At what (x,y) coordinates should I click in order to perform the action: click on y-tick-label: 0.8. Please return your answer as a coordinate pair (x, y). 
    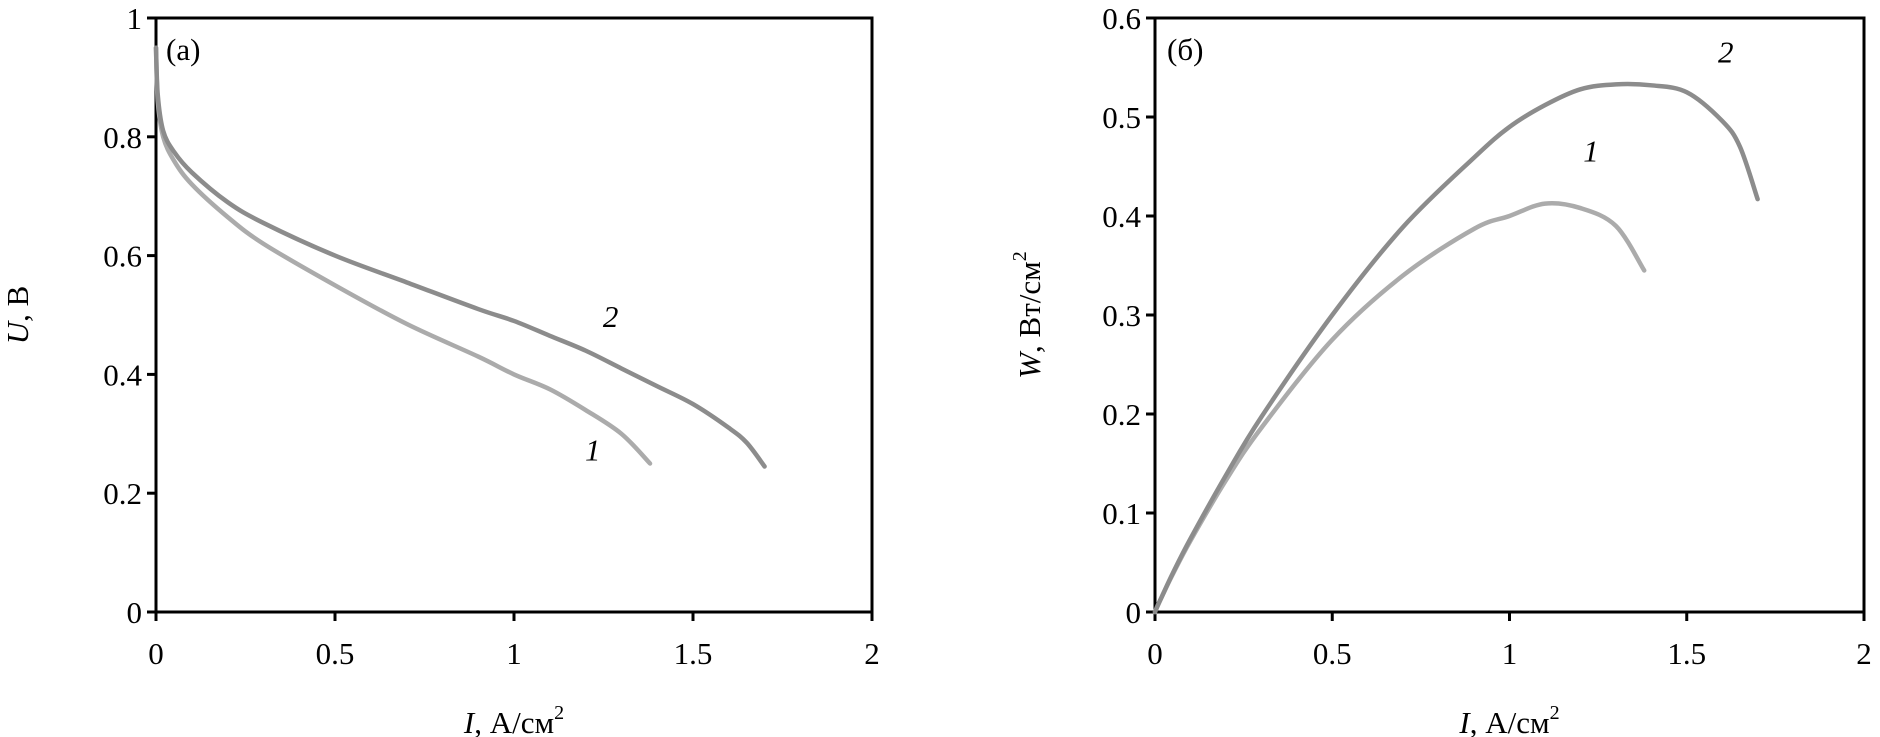
    Looking at the image, I should click on (122, 137).